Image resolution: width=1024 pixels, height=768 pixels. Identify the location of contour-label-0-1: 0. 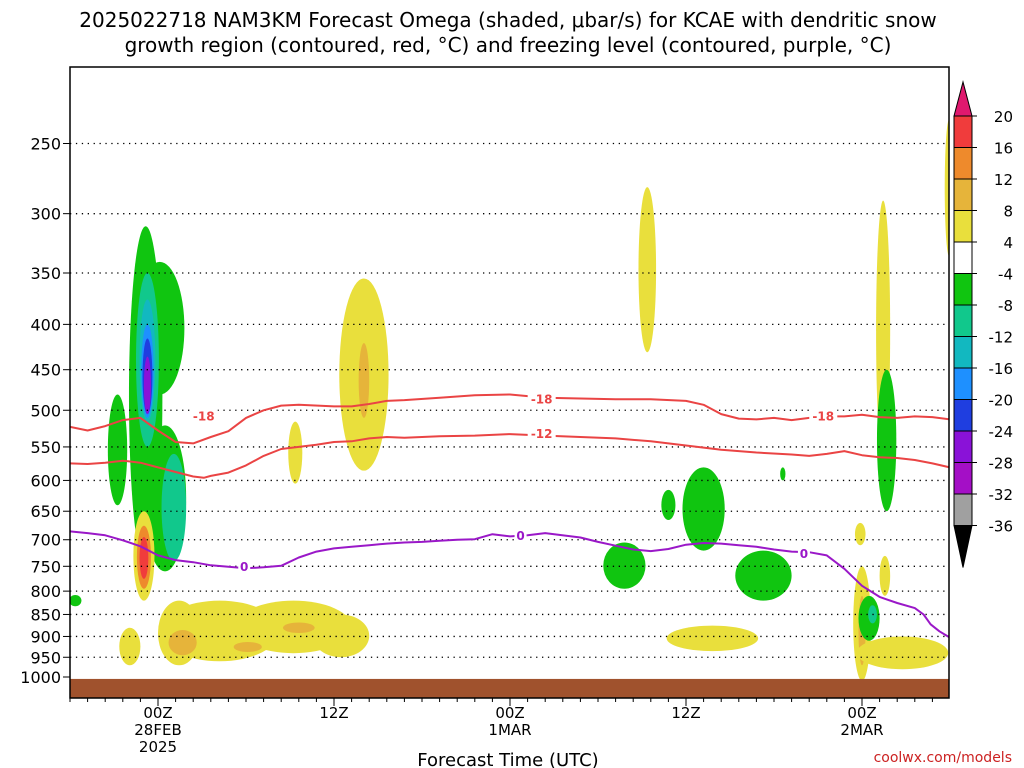
(520, 536).